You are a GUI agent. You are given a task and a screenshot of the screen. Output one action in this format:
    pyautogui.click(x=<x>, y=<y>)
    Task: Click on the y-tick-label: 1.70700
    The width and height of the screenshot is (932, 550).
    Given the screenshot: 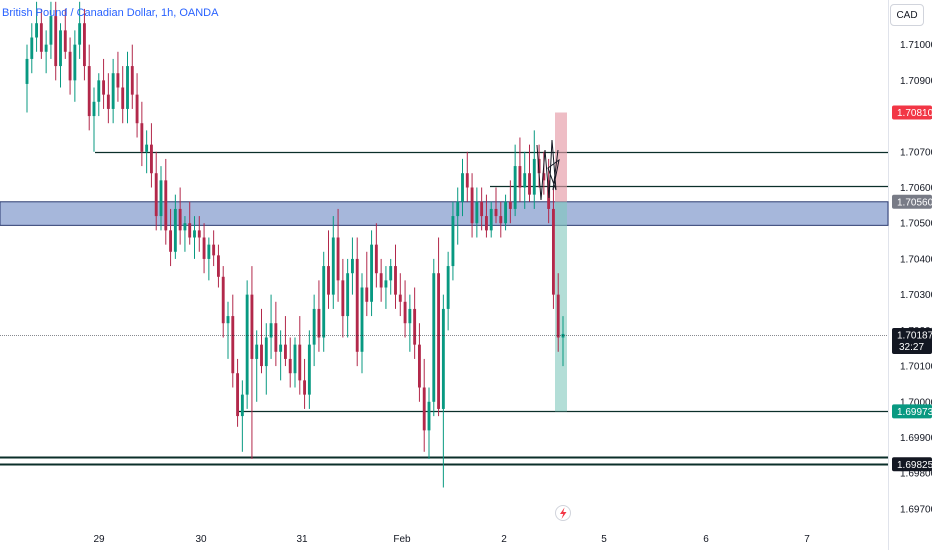 What is the action you would take?
    pyautogui.click(x=916, y=152)
    